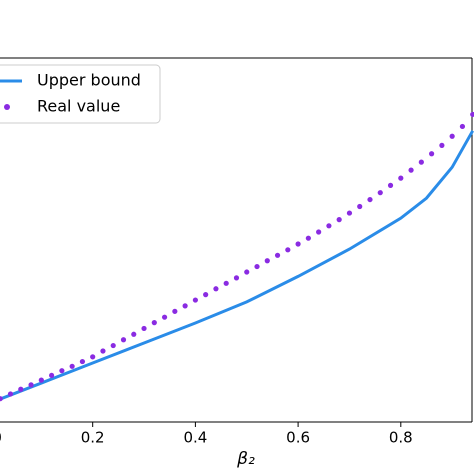  Describe the element at coordinates (7, 107) in the screenshot. I see `legend-marker` at that location.